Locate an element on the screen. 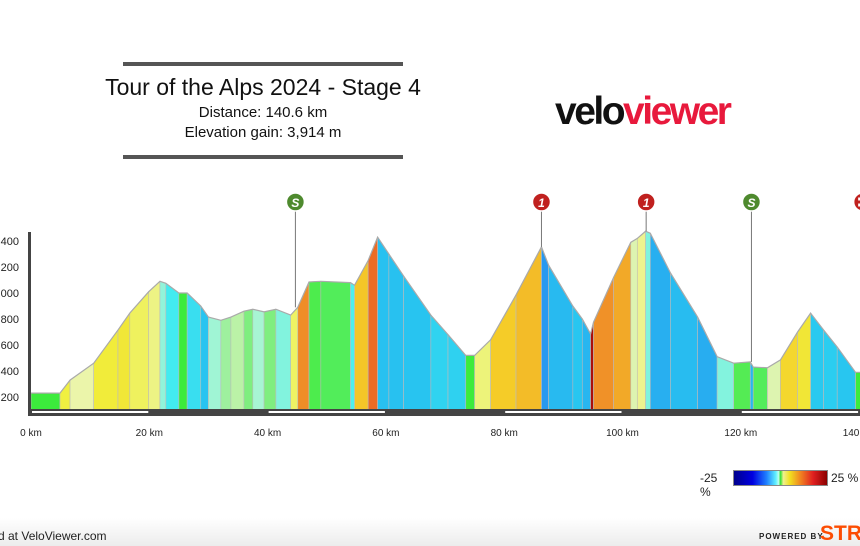  powered-by-text: POWERED BY is located at coordinates (791, 536).